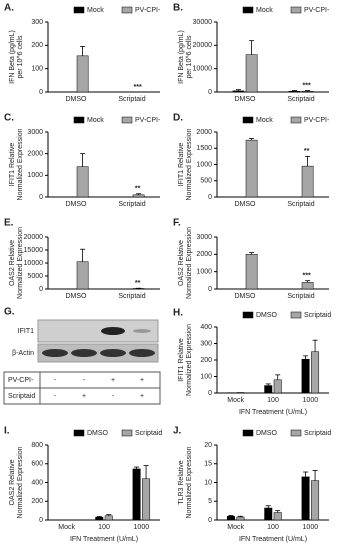 The width and height of the screenshot is (337, 550). What do you see at coordinates (181, 482) in the screenshot?
I see `y-axis-label: TLR3 Relative` at bounding box center [181, 482].